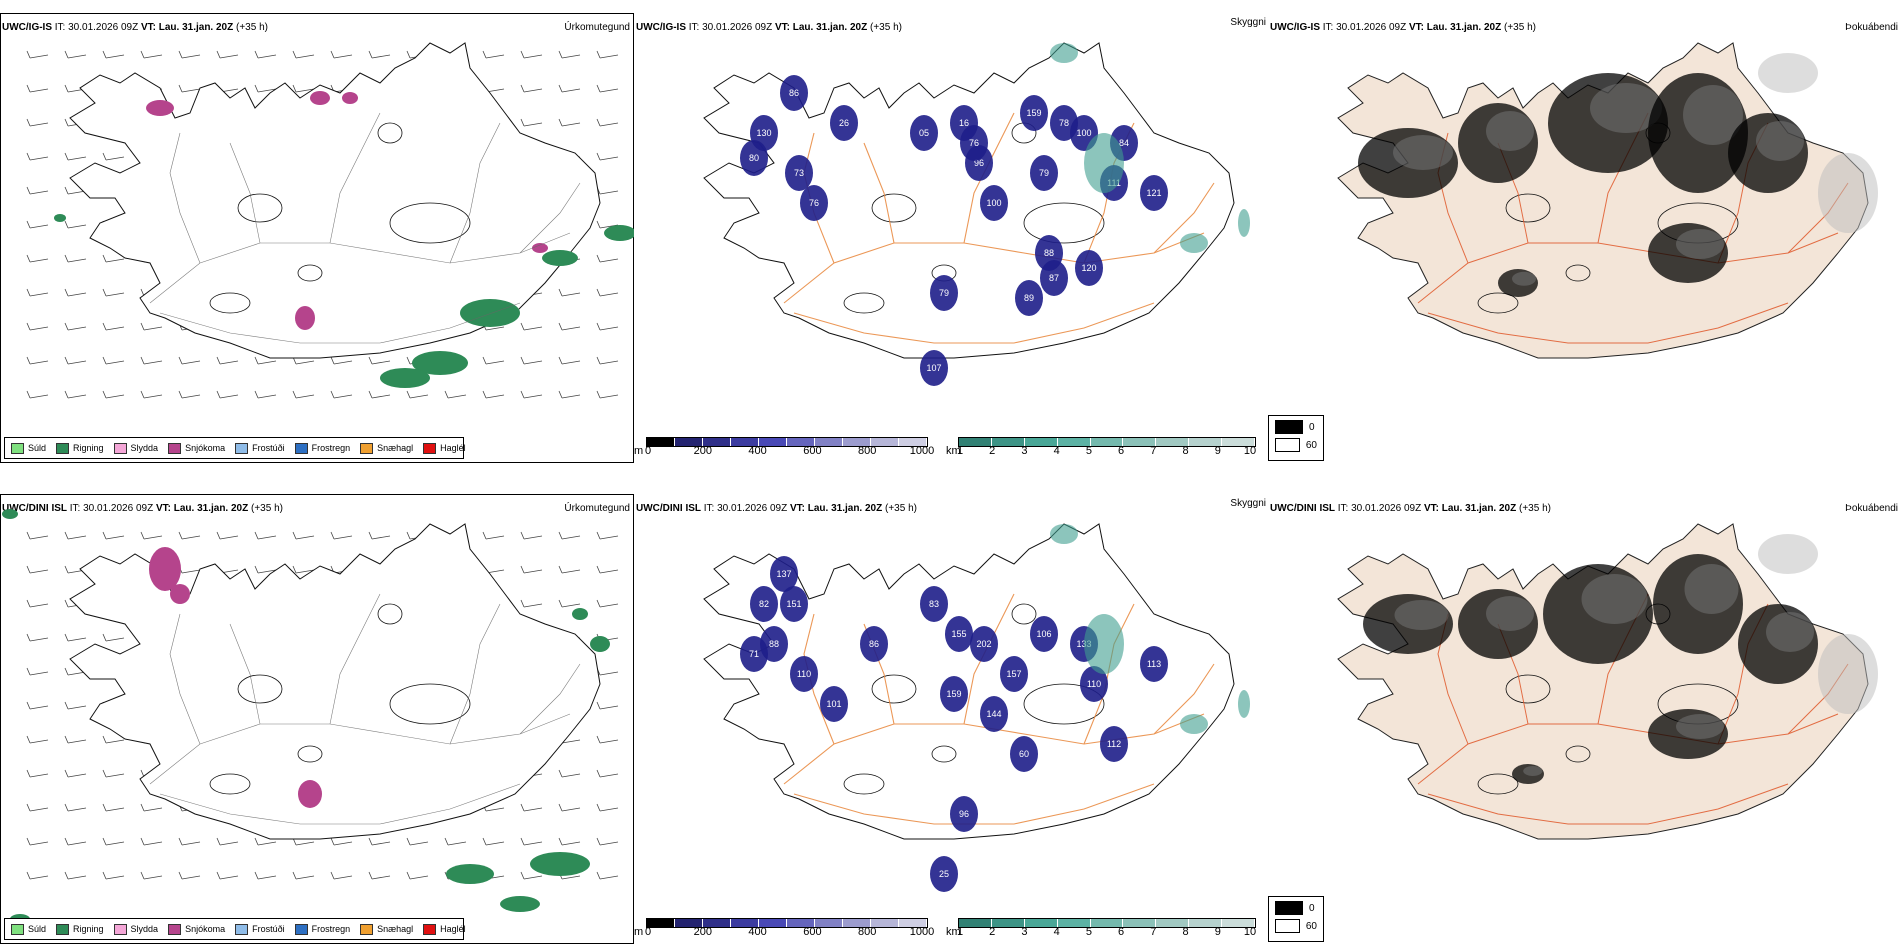  What do you see at coordinates (597, 508) in the screenshot?
I see `title-precip-bottom: Úrkomutegund` at bounding box center [597, 508].